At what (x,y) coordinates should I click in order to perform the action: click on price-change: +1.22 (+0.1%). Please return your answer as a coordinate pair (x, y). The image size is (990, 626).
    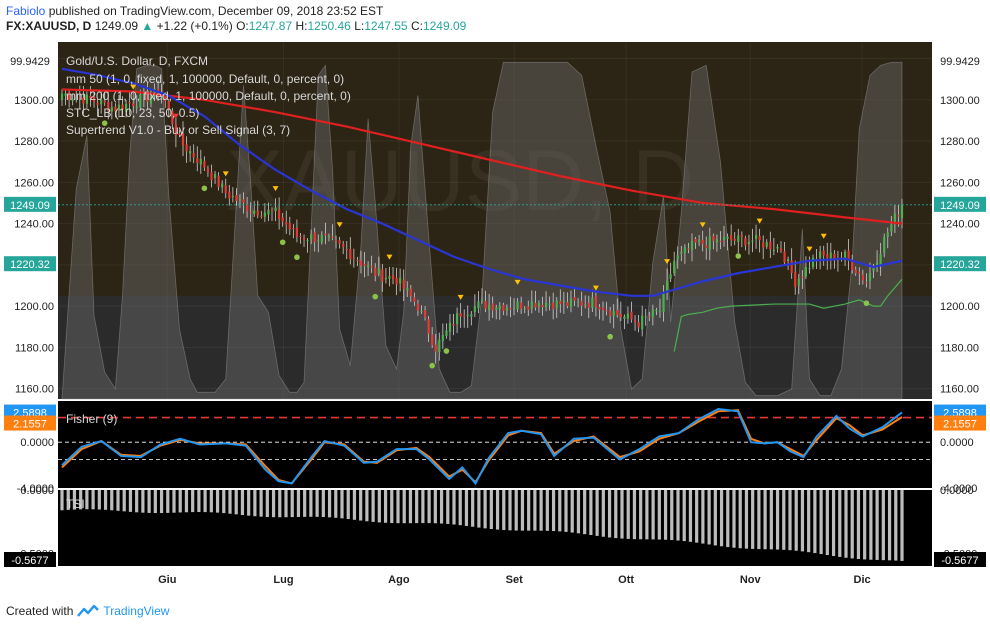
    Looking at the image, I should click on (194, 26).